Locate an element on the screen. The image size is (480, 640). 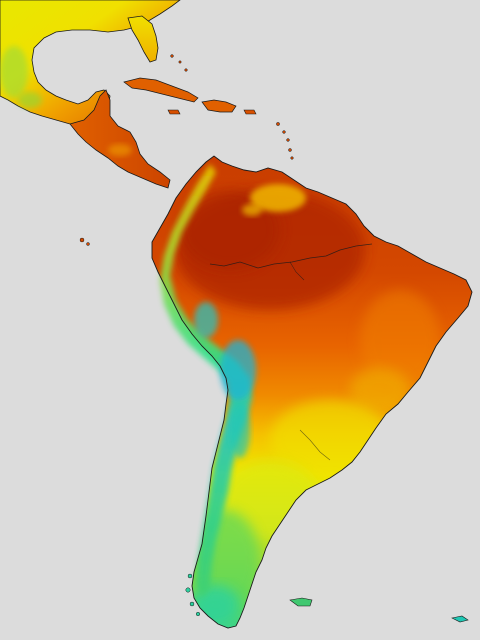
tepui-region is located at coordinates (252, 210).